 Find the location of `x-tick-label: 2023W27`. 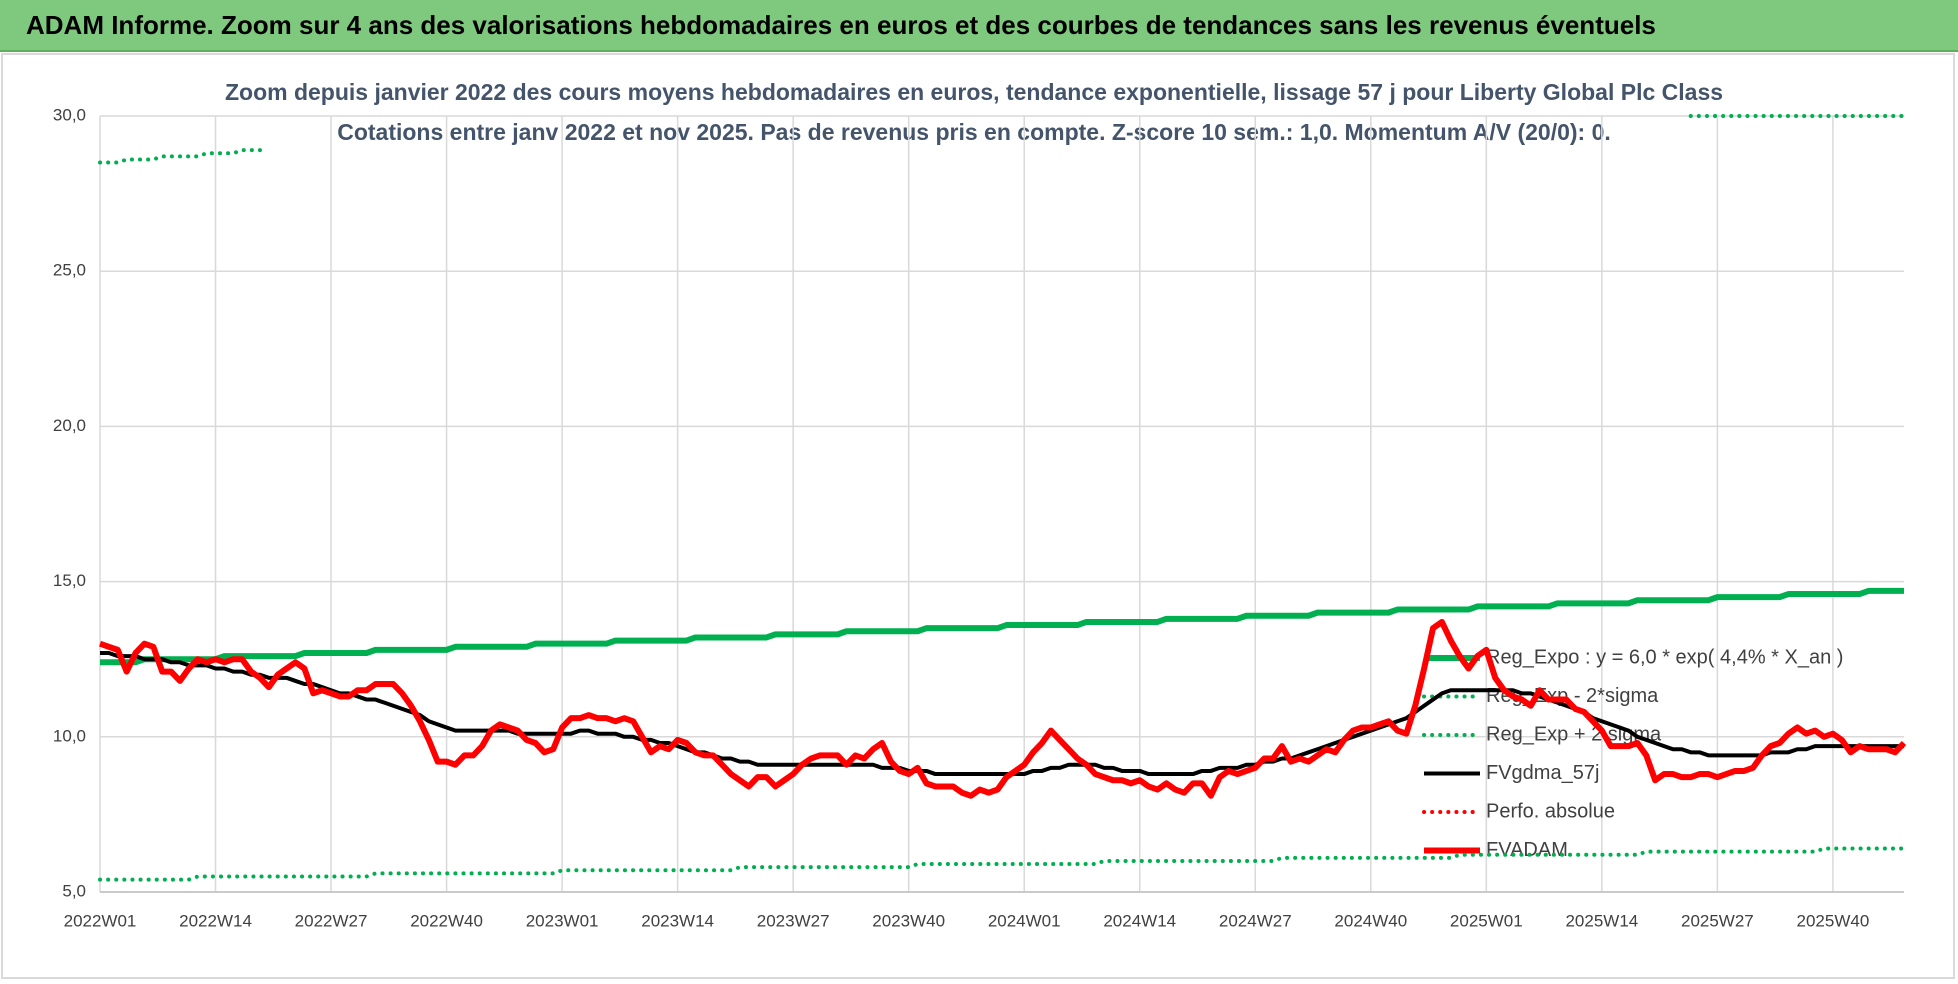

x-tick-label: 2023W27 is located at coordinates (793, 920).